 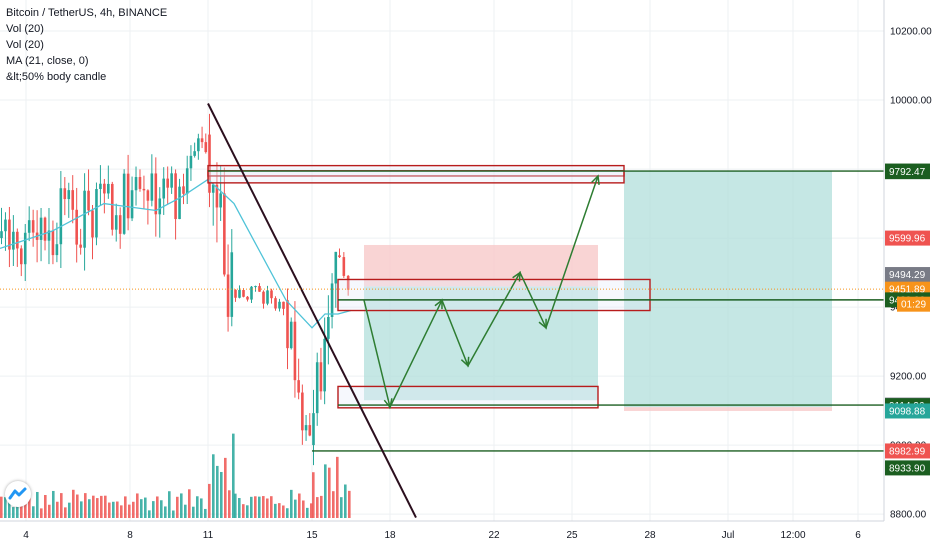 I want to click on price-tag-label: 9599.96, so click(x=907, y=239).